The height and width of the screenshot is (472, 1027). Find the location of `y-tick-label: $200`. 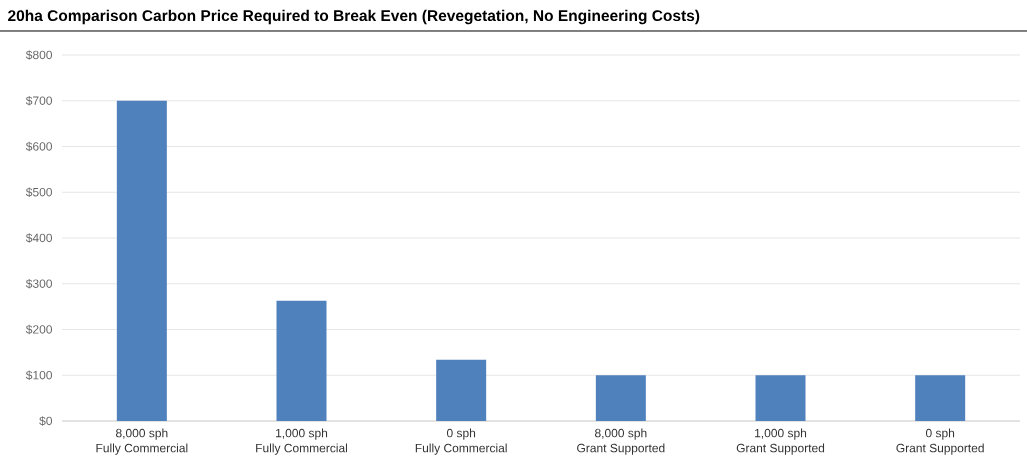

y-tick-label: $200 is located at coordinates (38, 329).